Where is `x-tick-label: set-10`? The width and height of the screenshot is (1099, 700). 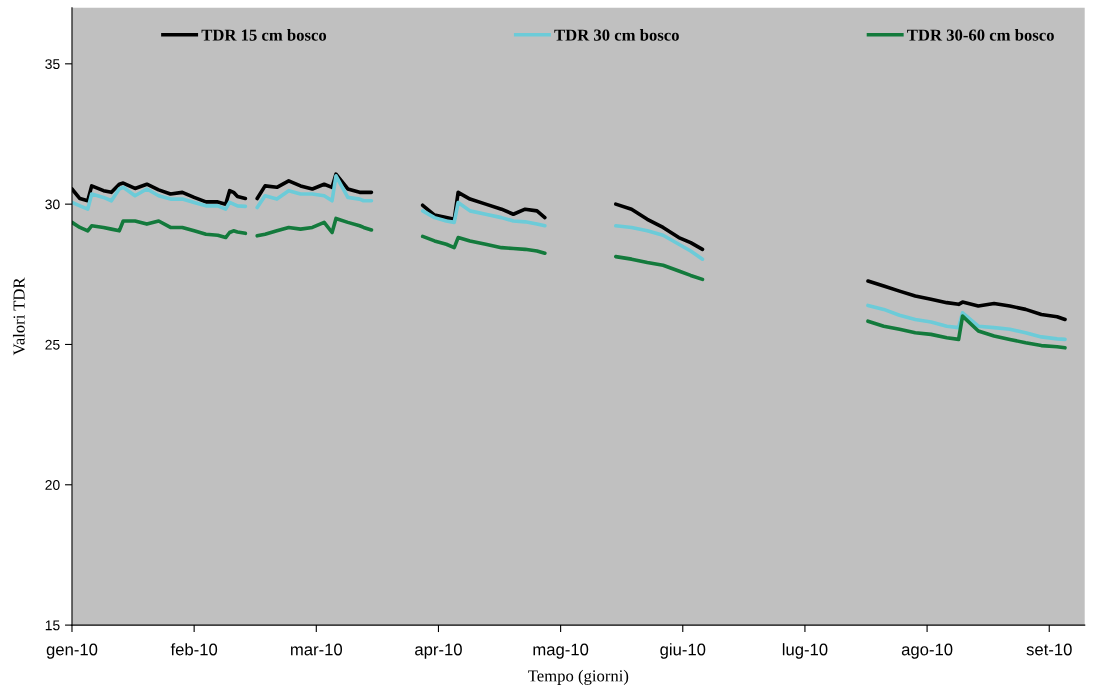 x-tick-label: set-10 is located at coordinates (1049, 649).